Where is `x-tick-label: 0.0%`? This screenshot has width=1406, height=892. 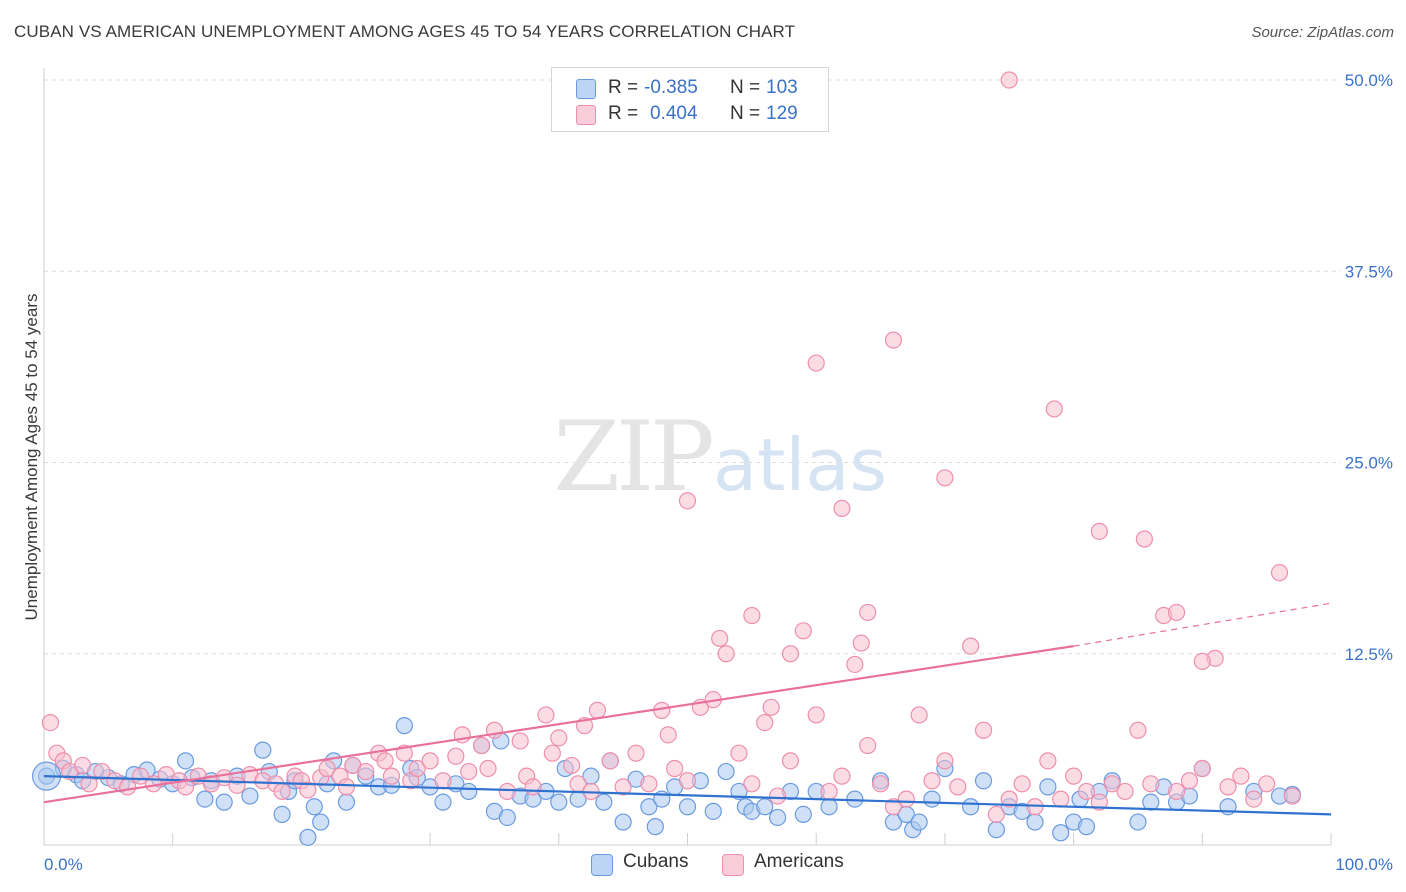 x-tick-label: 0.0% is located at coordinates (63, 864).